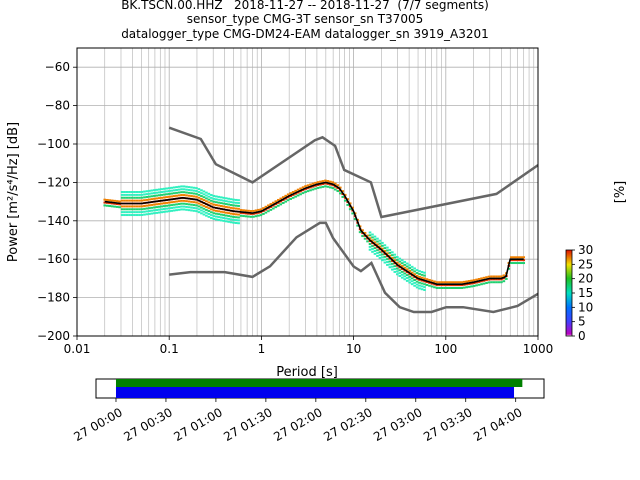 The width and height of the screenshot is (640, 480). Describe the element at coordinates (538, 349) in the screenshot. I see `x-tick-label: 1000` at that location.